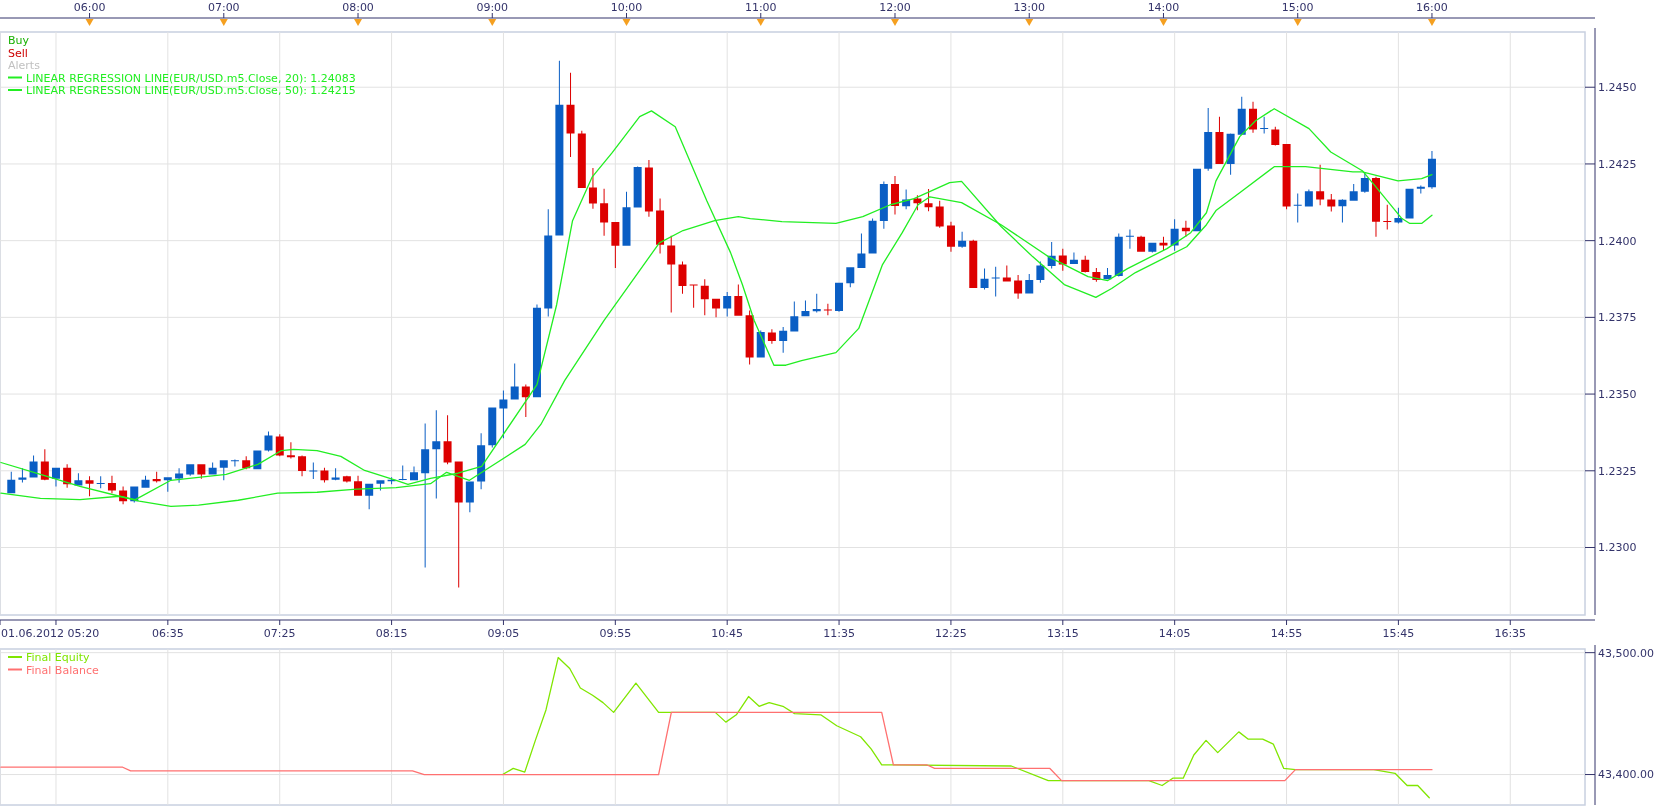 The height and width of the screenshot is (807, 1670). I want to click on x2-tick-label: 11:00, so click(760, 7).